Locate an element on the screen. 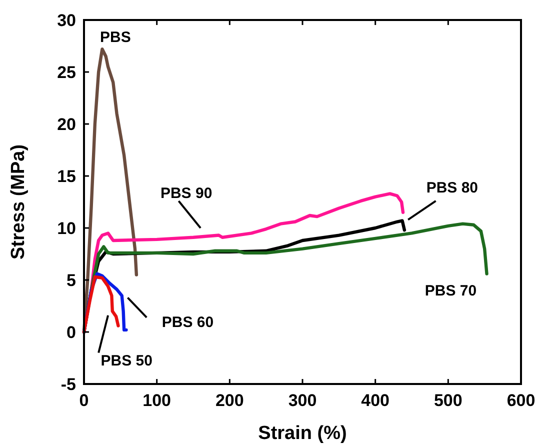 Image resolution: width=542 pixels, height=447 pixels. y-tick-label: 15 is located at coordinates (66, 176).